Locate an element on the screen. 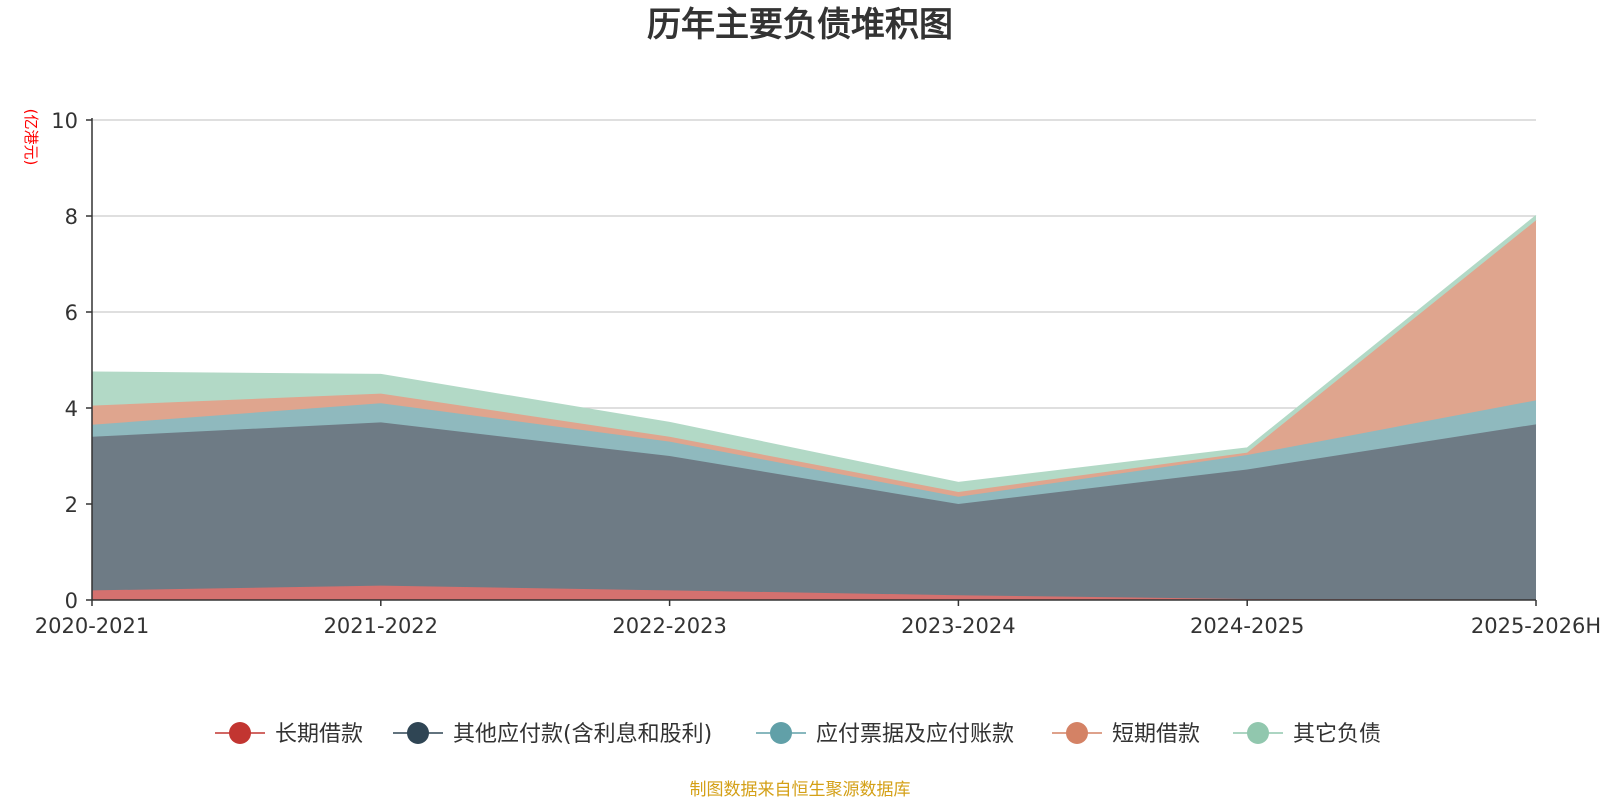 The width and height of the screenshot is (1600, 800). legend-item-4: 短期借款 is located at coordinates (1126, 734).